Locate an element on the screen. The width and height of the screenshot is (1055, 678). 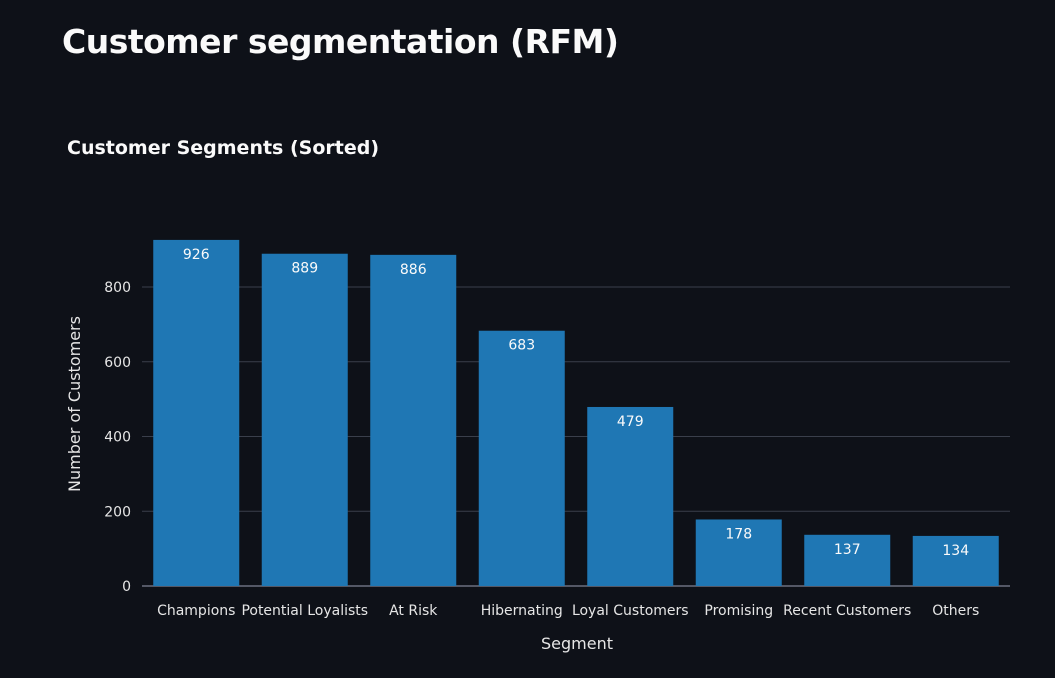
y-axis-title: Number of Customers is located at coordinates (74, 404).